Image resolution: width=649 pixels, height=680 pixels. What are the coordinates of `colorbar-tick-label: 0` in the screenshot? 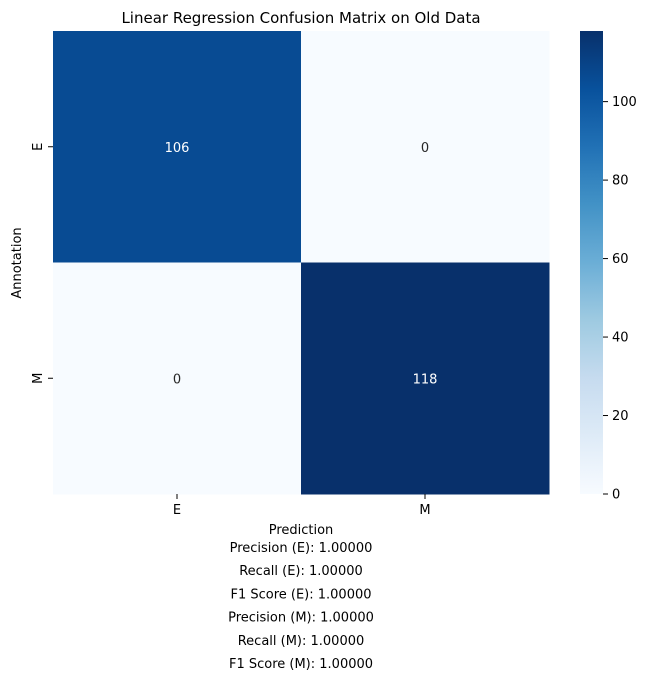 It's located at (616, 495).